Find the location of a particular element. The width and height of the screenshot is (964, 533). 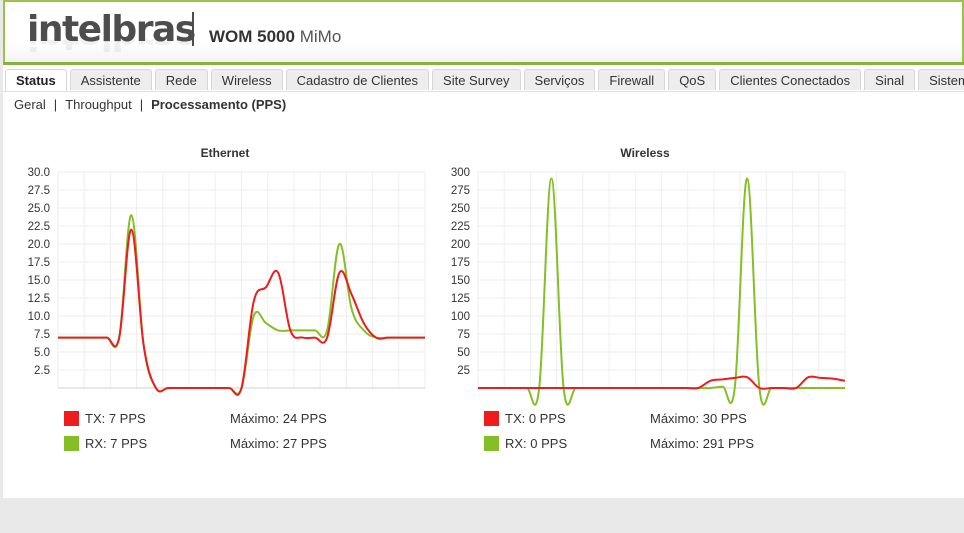

brand-logo-reflection: intelbras is located at coordinates (111, 46).